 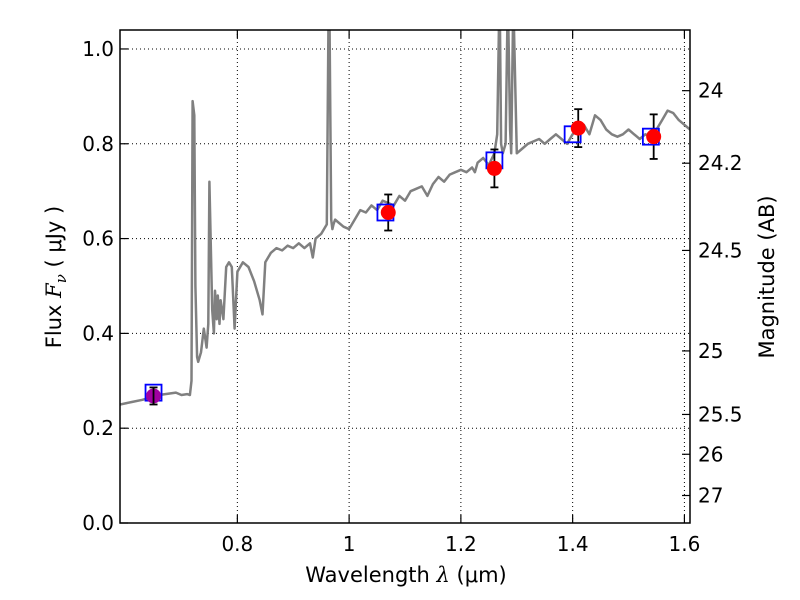 I want to click on y2-tick-labels: 24 24.2 24.5 25 25.5 26 27, so click(x=720, y=293).